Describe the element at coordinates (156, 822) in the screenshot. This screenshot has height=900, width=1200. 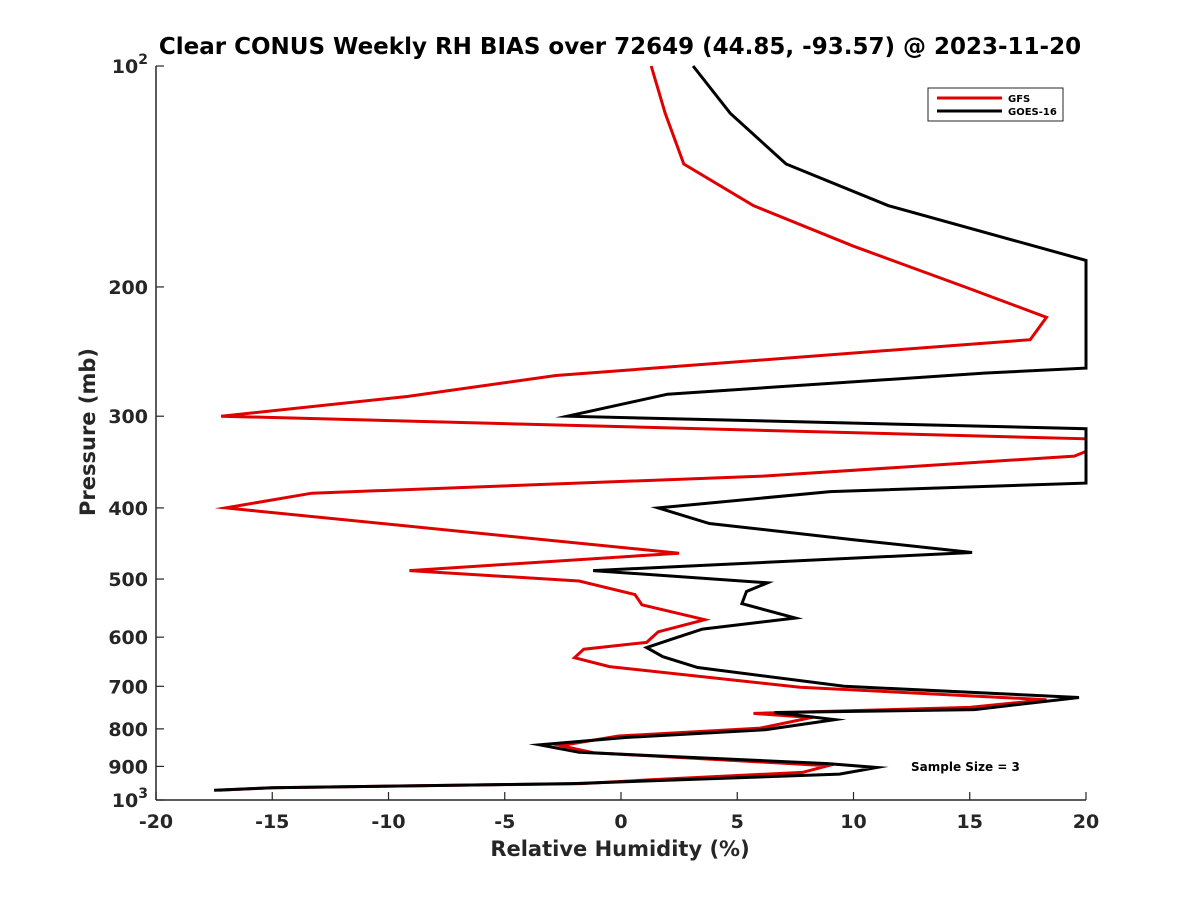
I see `x-tick-label: -20` at that location.